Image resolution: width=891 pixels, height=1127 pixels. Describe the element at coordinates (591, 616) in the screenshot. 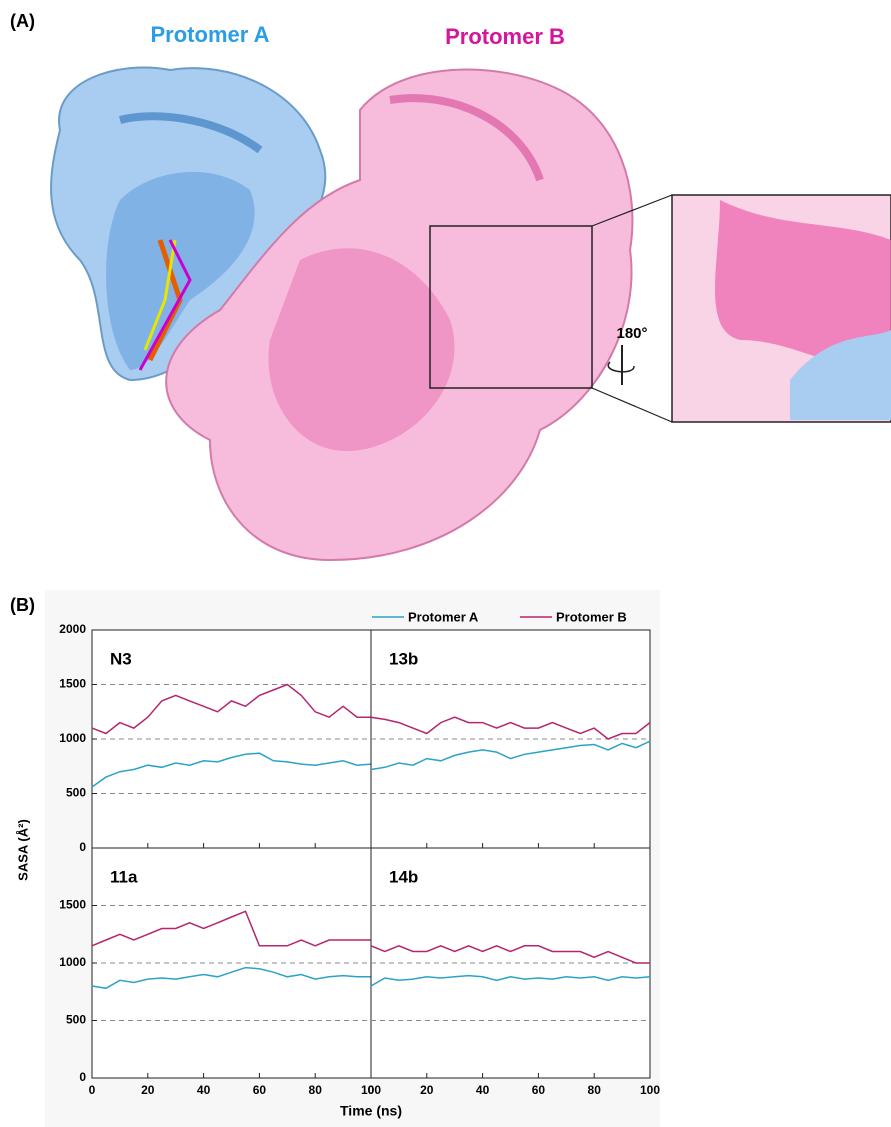

I see `legend-label: Protomer B` at that location.